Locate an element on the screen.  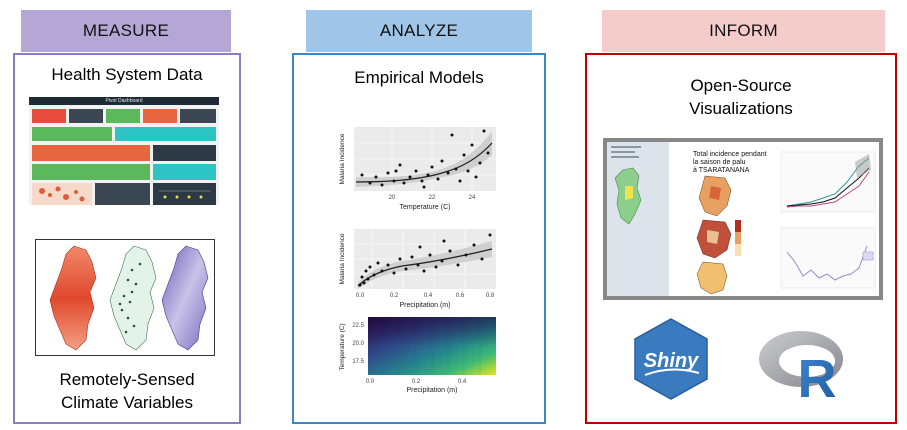
plot3-xtick-1: 0.0 is located at coordinates (370, 382).